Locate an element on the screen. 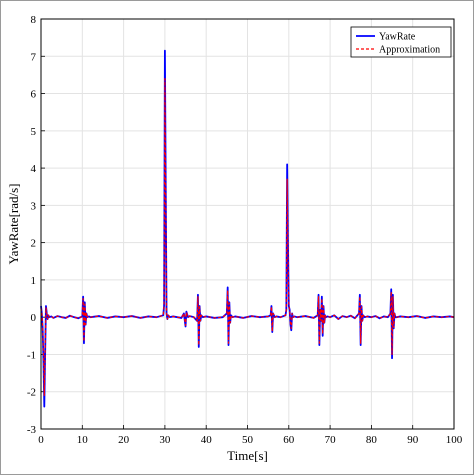 The width and height of the screenshot is (474, 475). x-tick-label: 100 is located at coordinates (454, 440).